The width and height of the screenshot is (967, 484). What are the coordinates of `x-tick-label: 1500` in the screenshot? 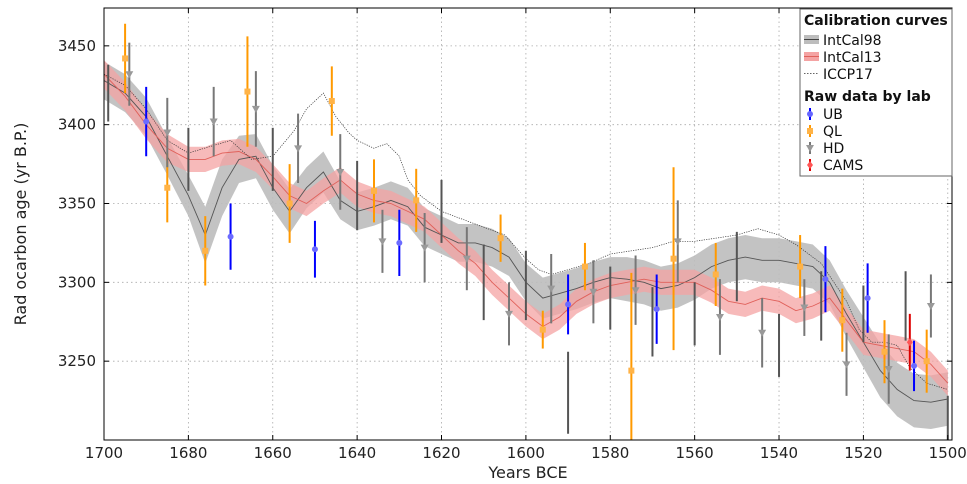 It's located at (948, 453).